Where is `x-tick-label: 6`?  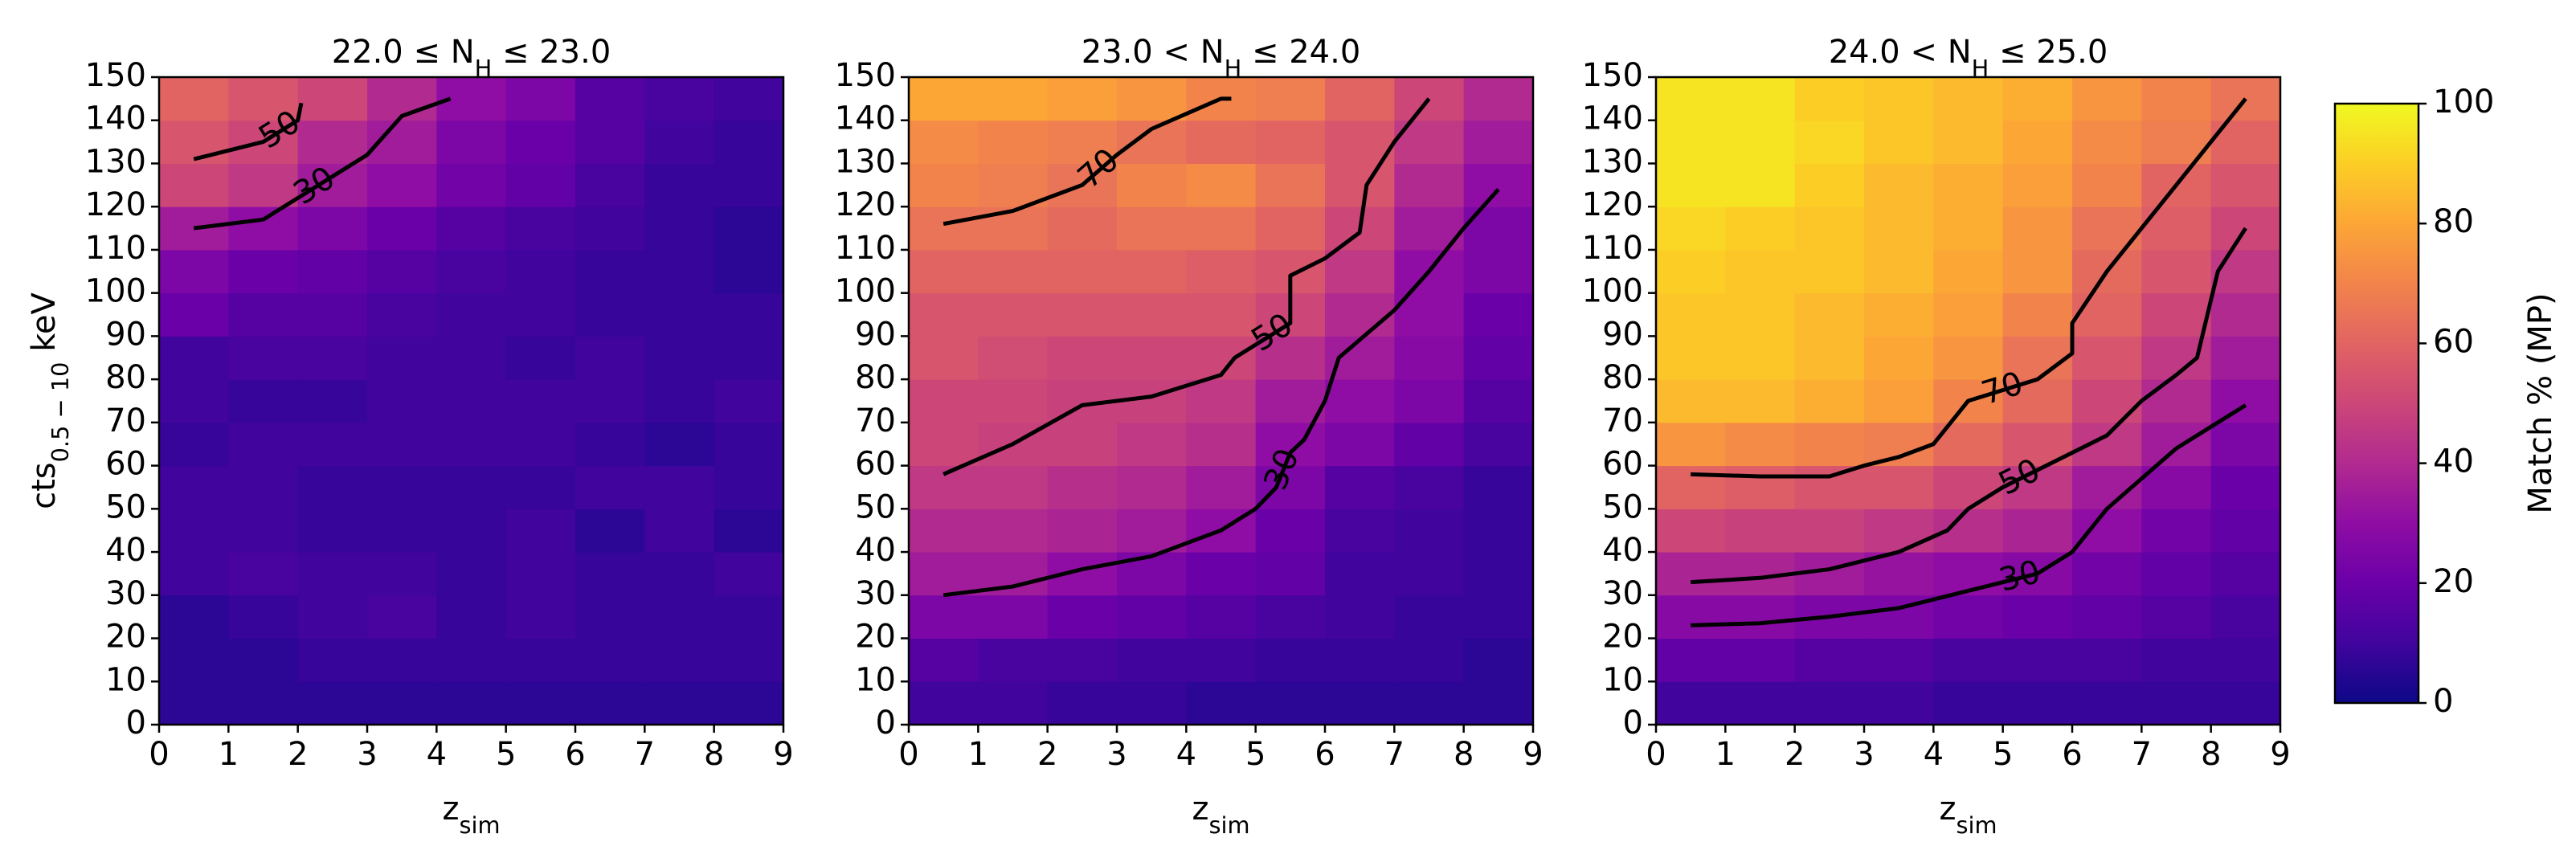
x-tick-label: 6 is located at coordinates (2072, 754).